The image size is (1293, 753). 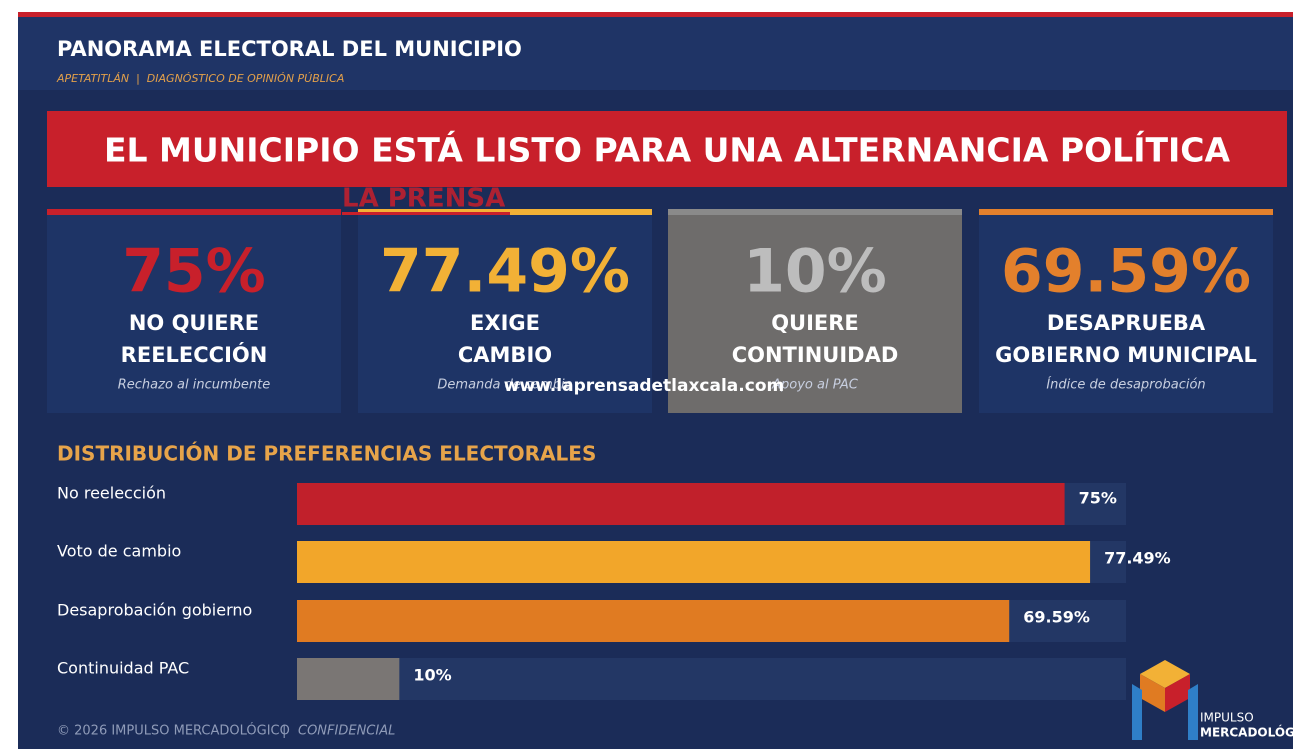 What do you see at coordinates (426, 213) in the screenshot?
I see `watermark-line` at bounding box center [426, 213].